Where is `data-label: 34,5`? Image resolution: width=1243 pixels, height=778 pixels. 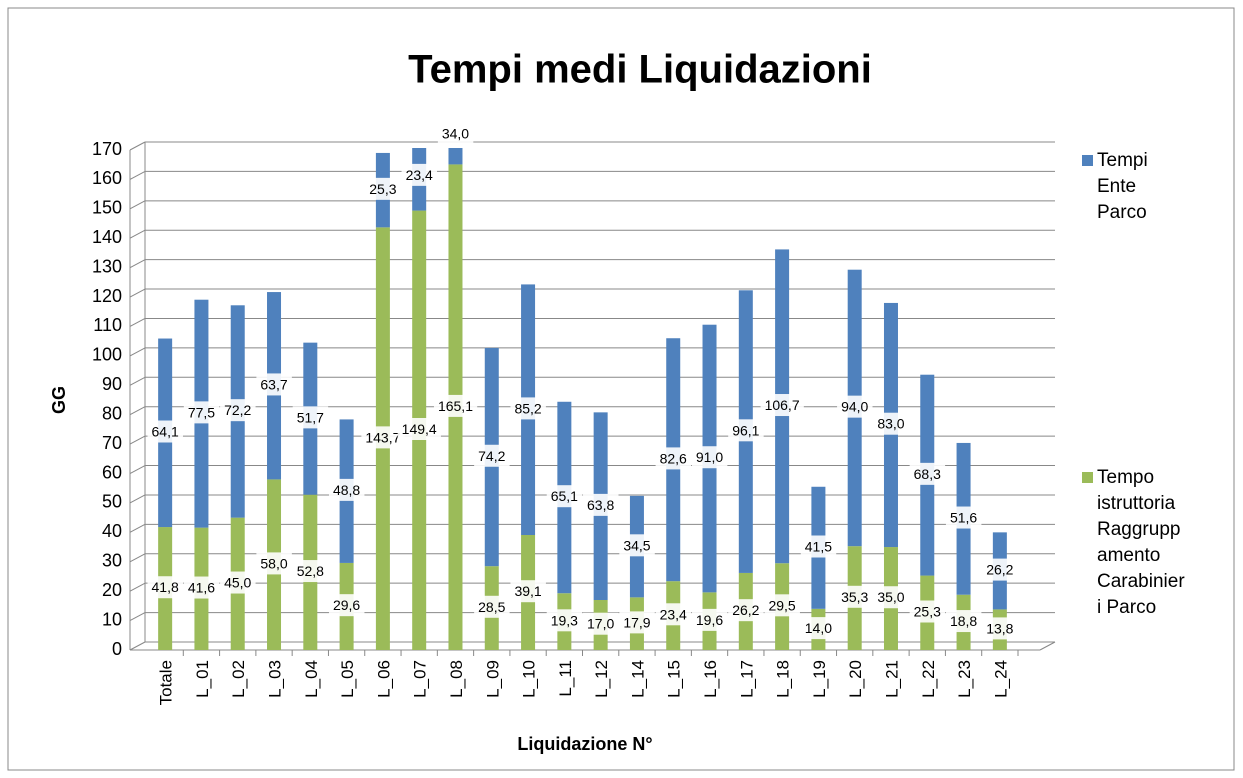
data-label: 34,5 is located at coordinates (636, 545).